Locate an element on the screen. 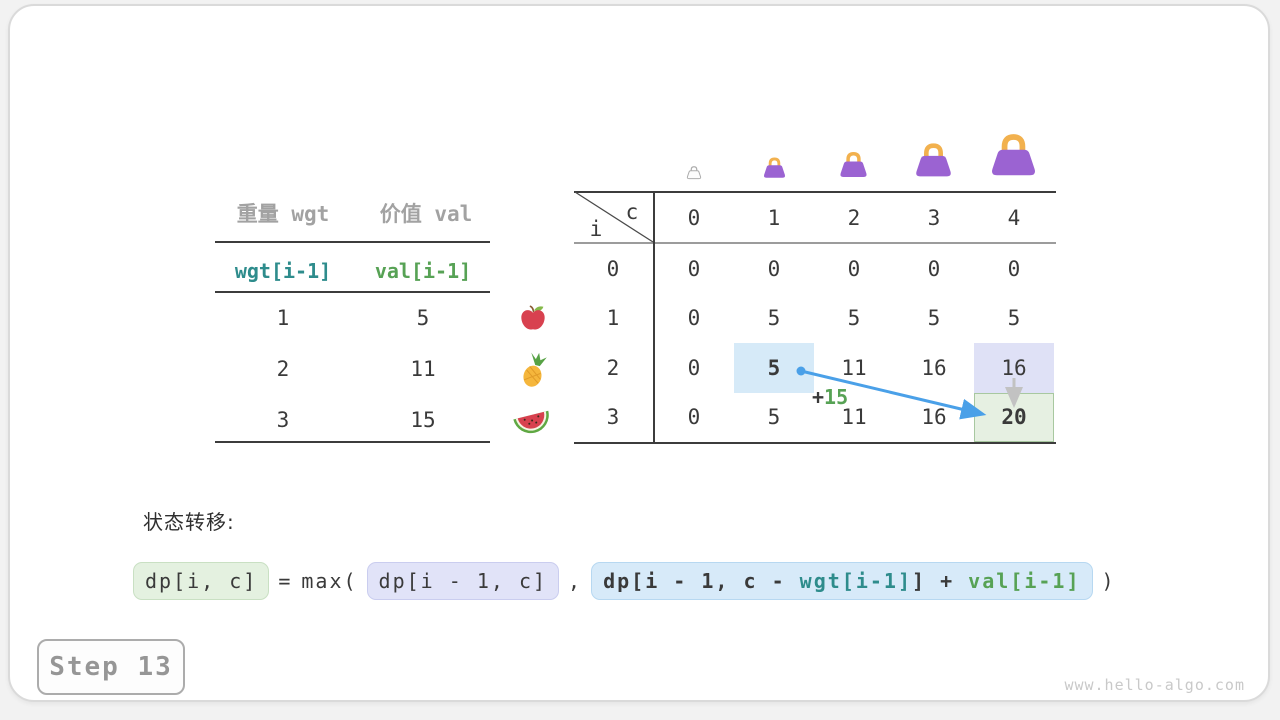 Image resolution: width=1280 pixels, height=720 pixels. arg2-mid: ] + is located at coordinates (940, 581).